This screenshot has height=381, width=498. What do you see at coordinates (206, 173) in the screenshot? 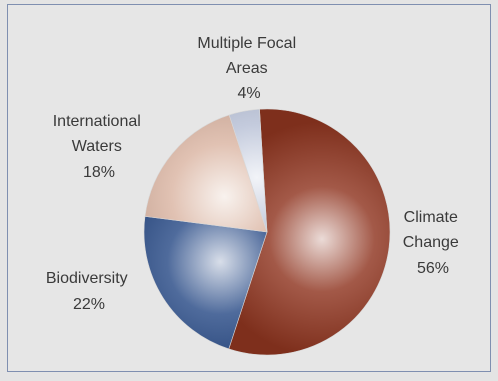
I see `pie-slice-international-waters` at bounding box center [206, 173].